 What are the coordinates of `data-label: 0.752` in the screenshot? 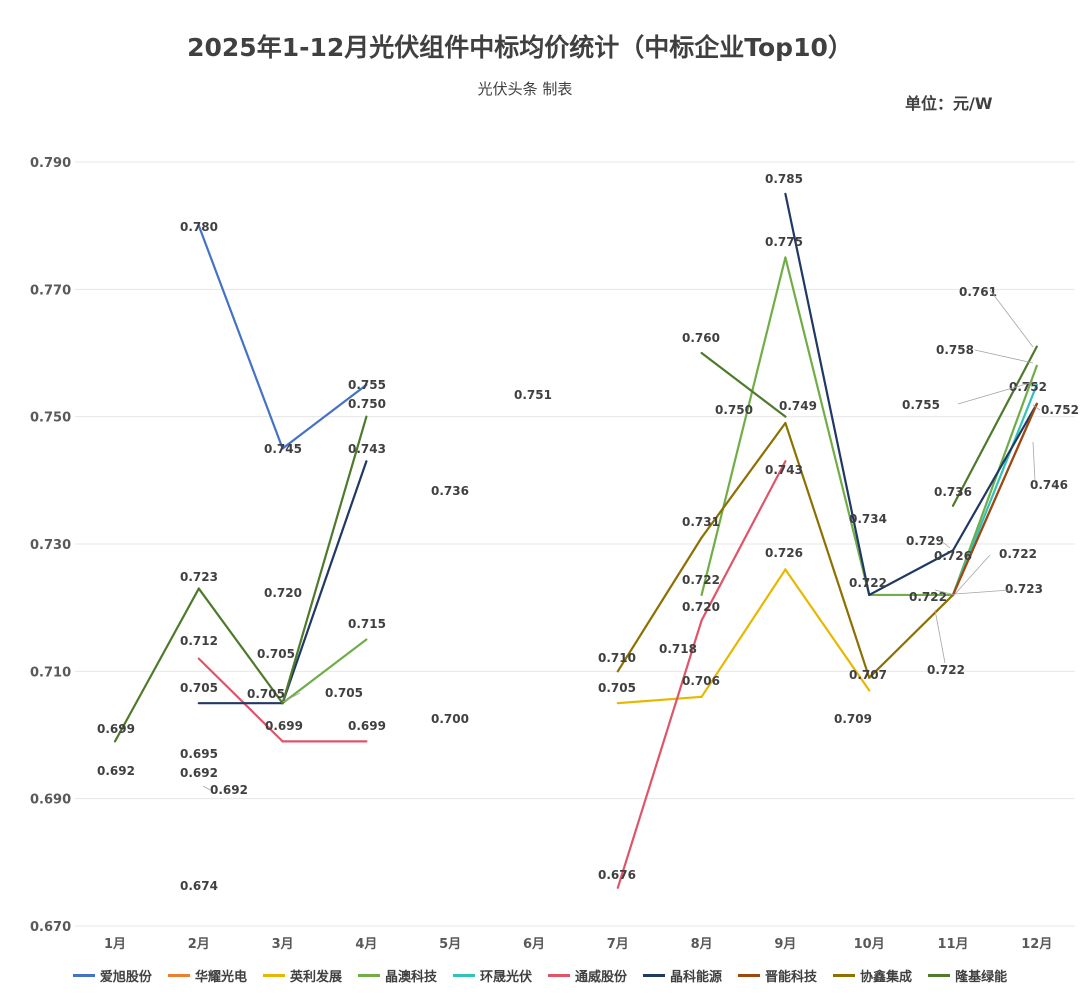 It's located at (1028, 387).